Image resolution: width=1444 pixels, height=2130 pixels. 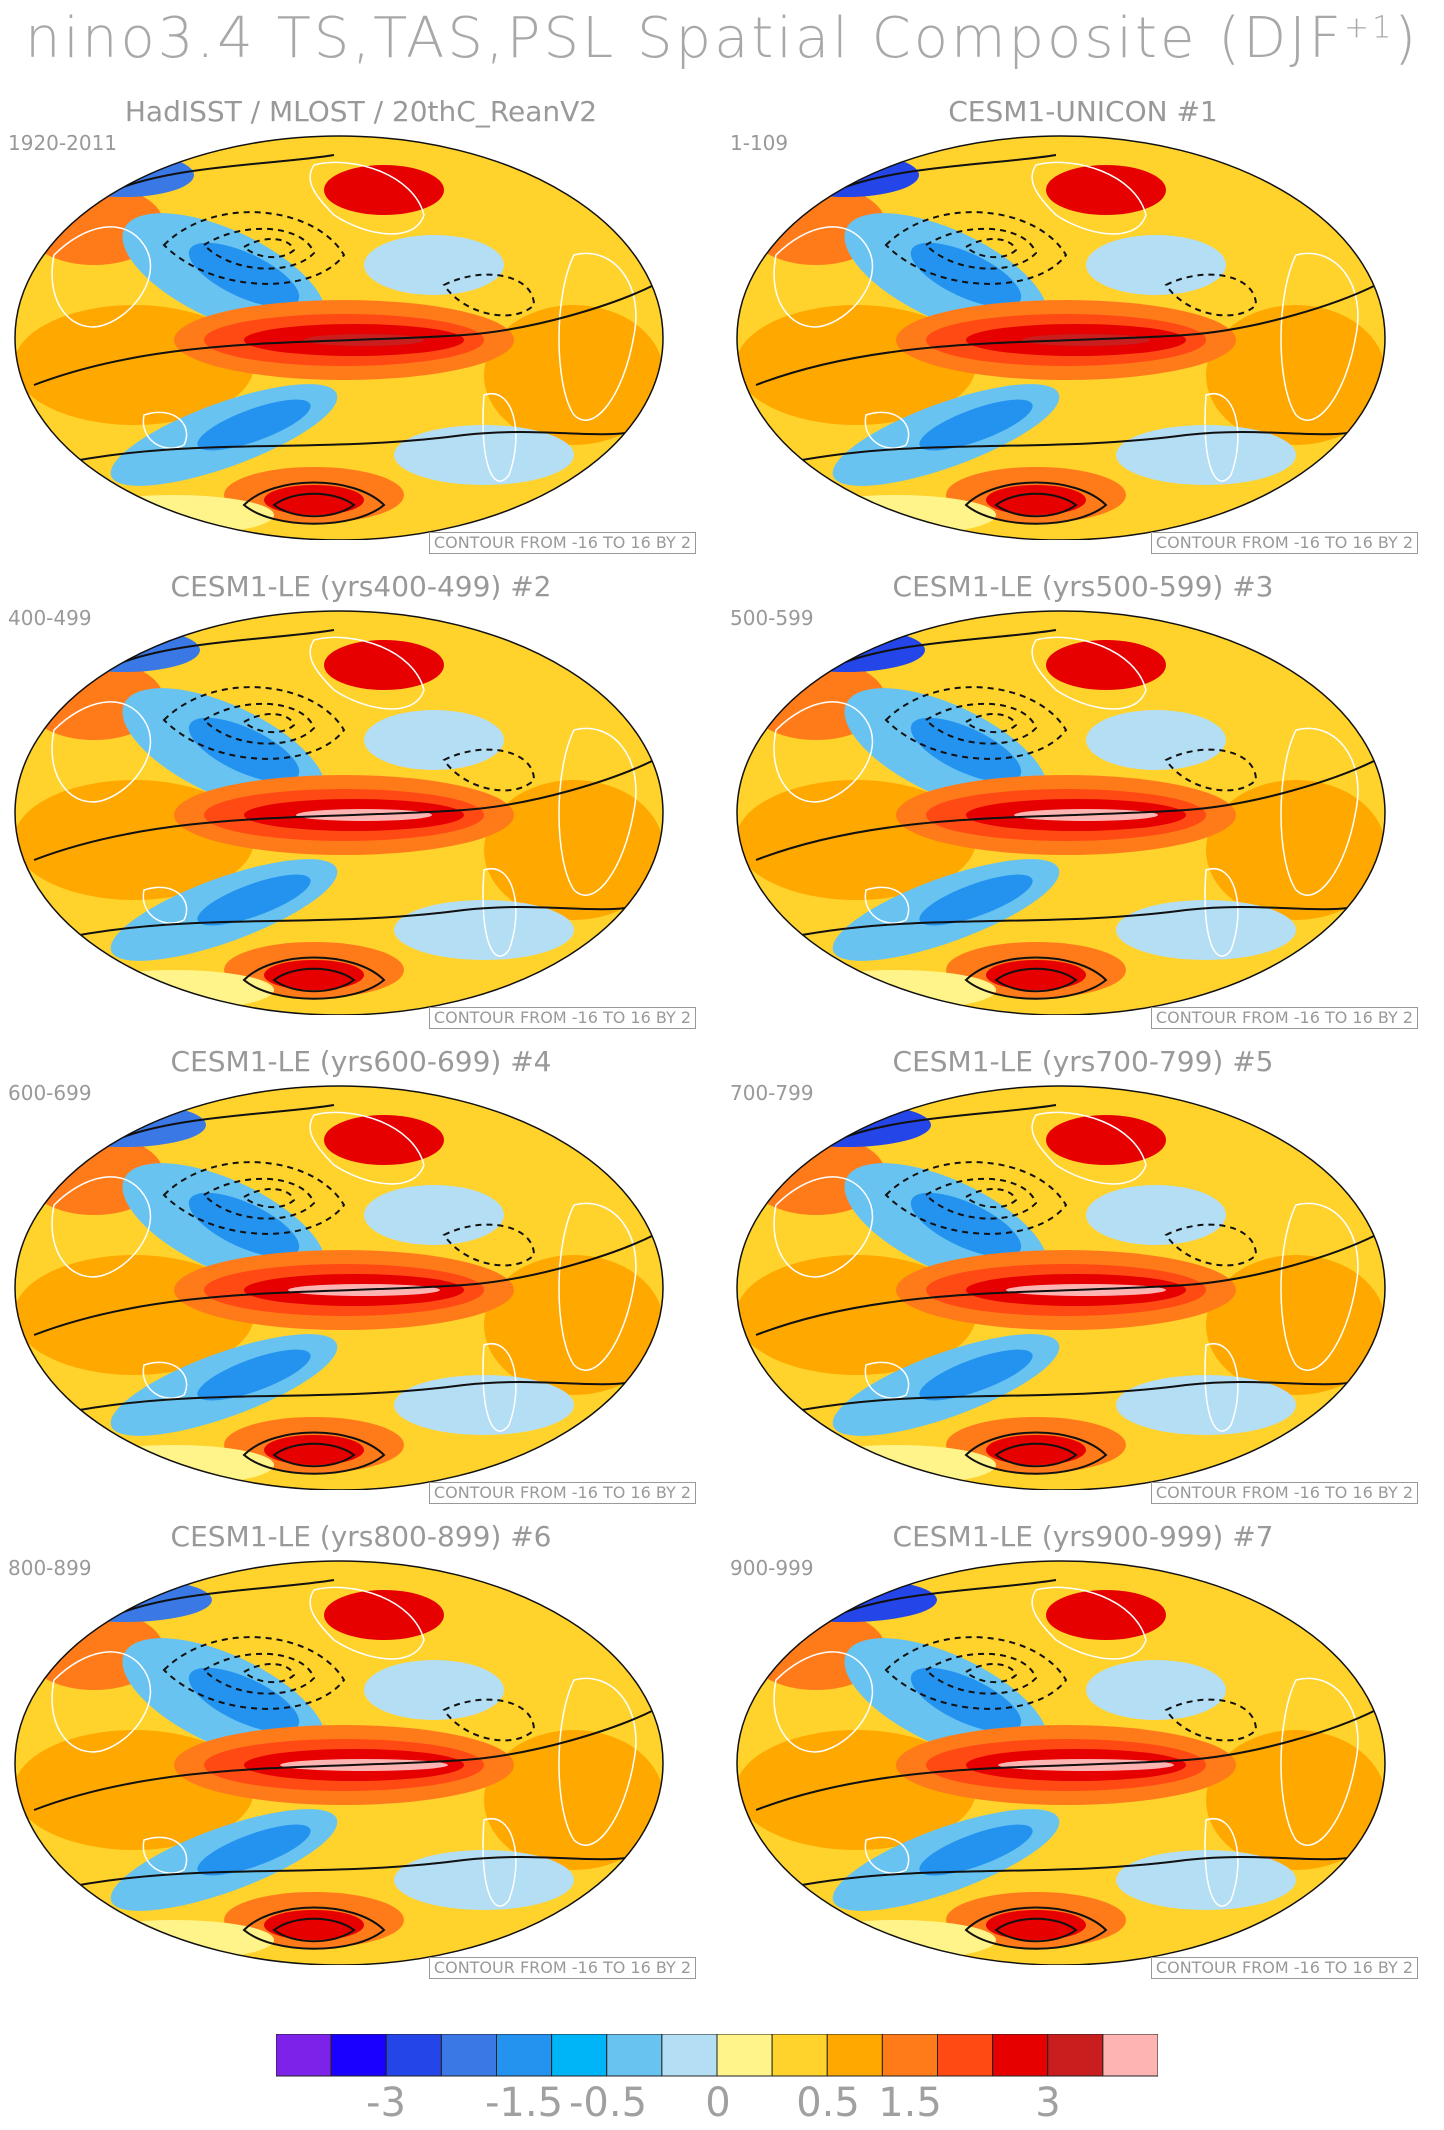 What do you see at coordinates (772, 1568) in the screenshot?
I see `panel-period: 900-999` at bounding box center [772, 1568].